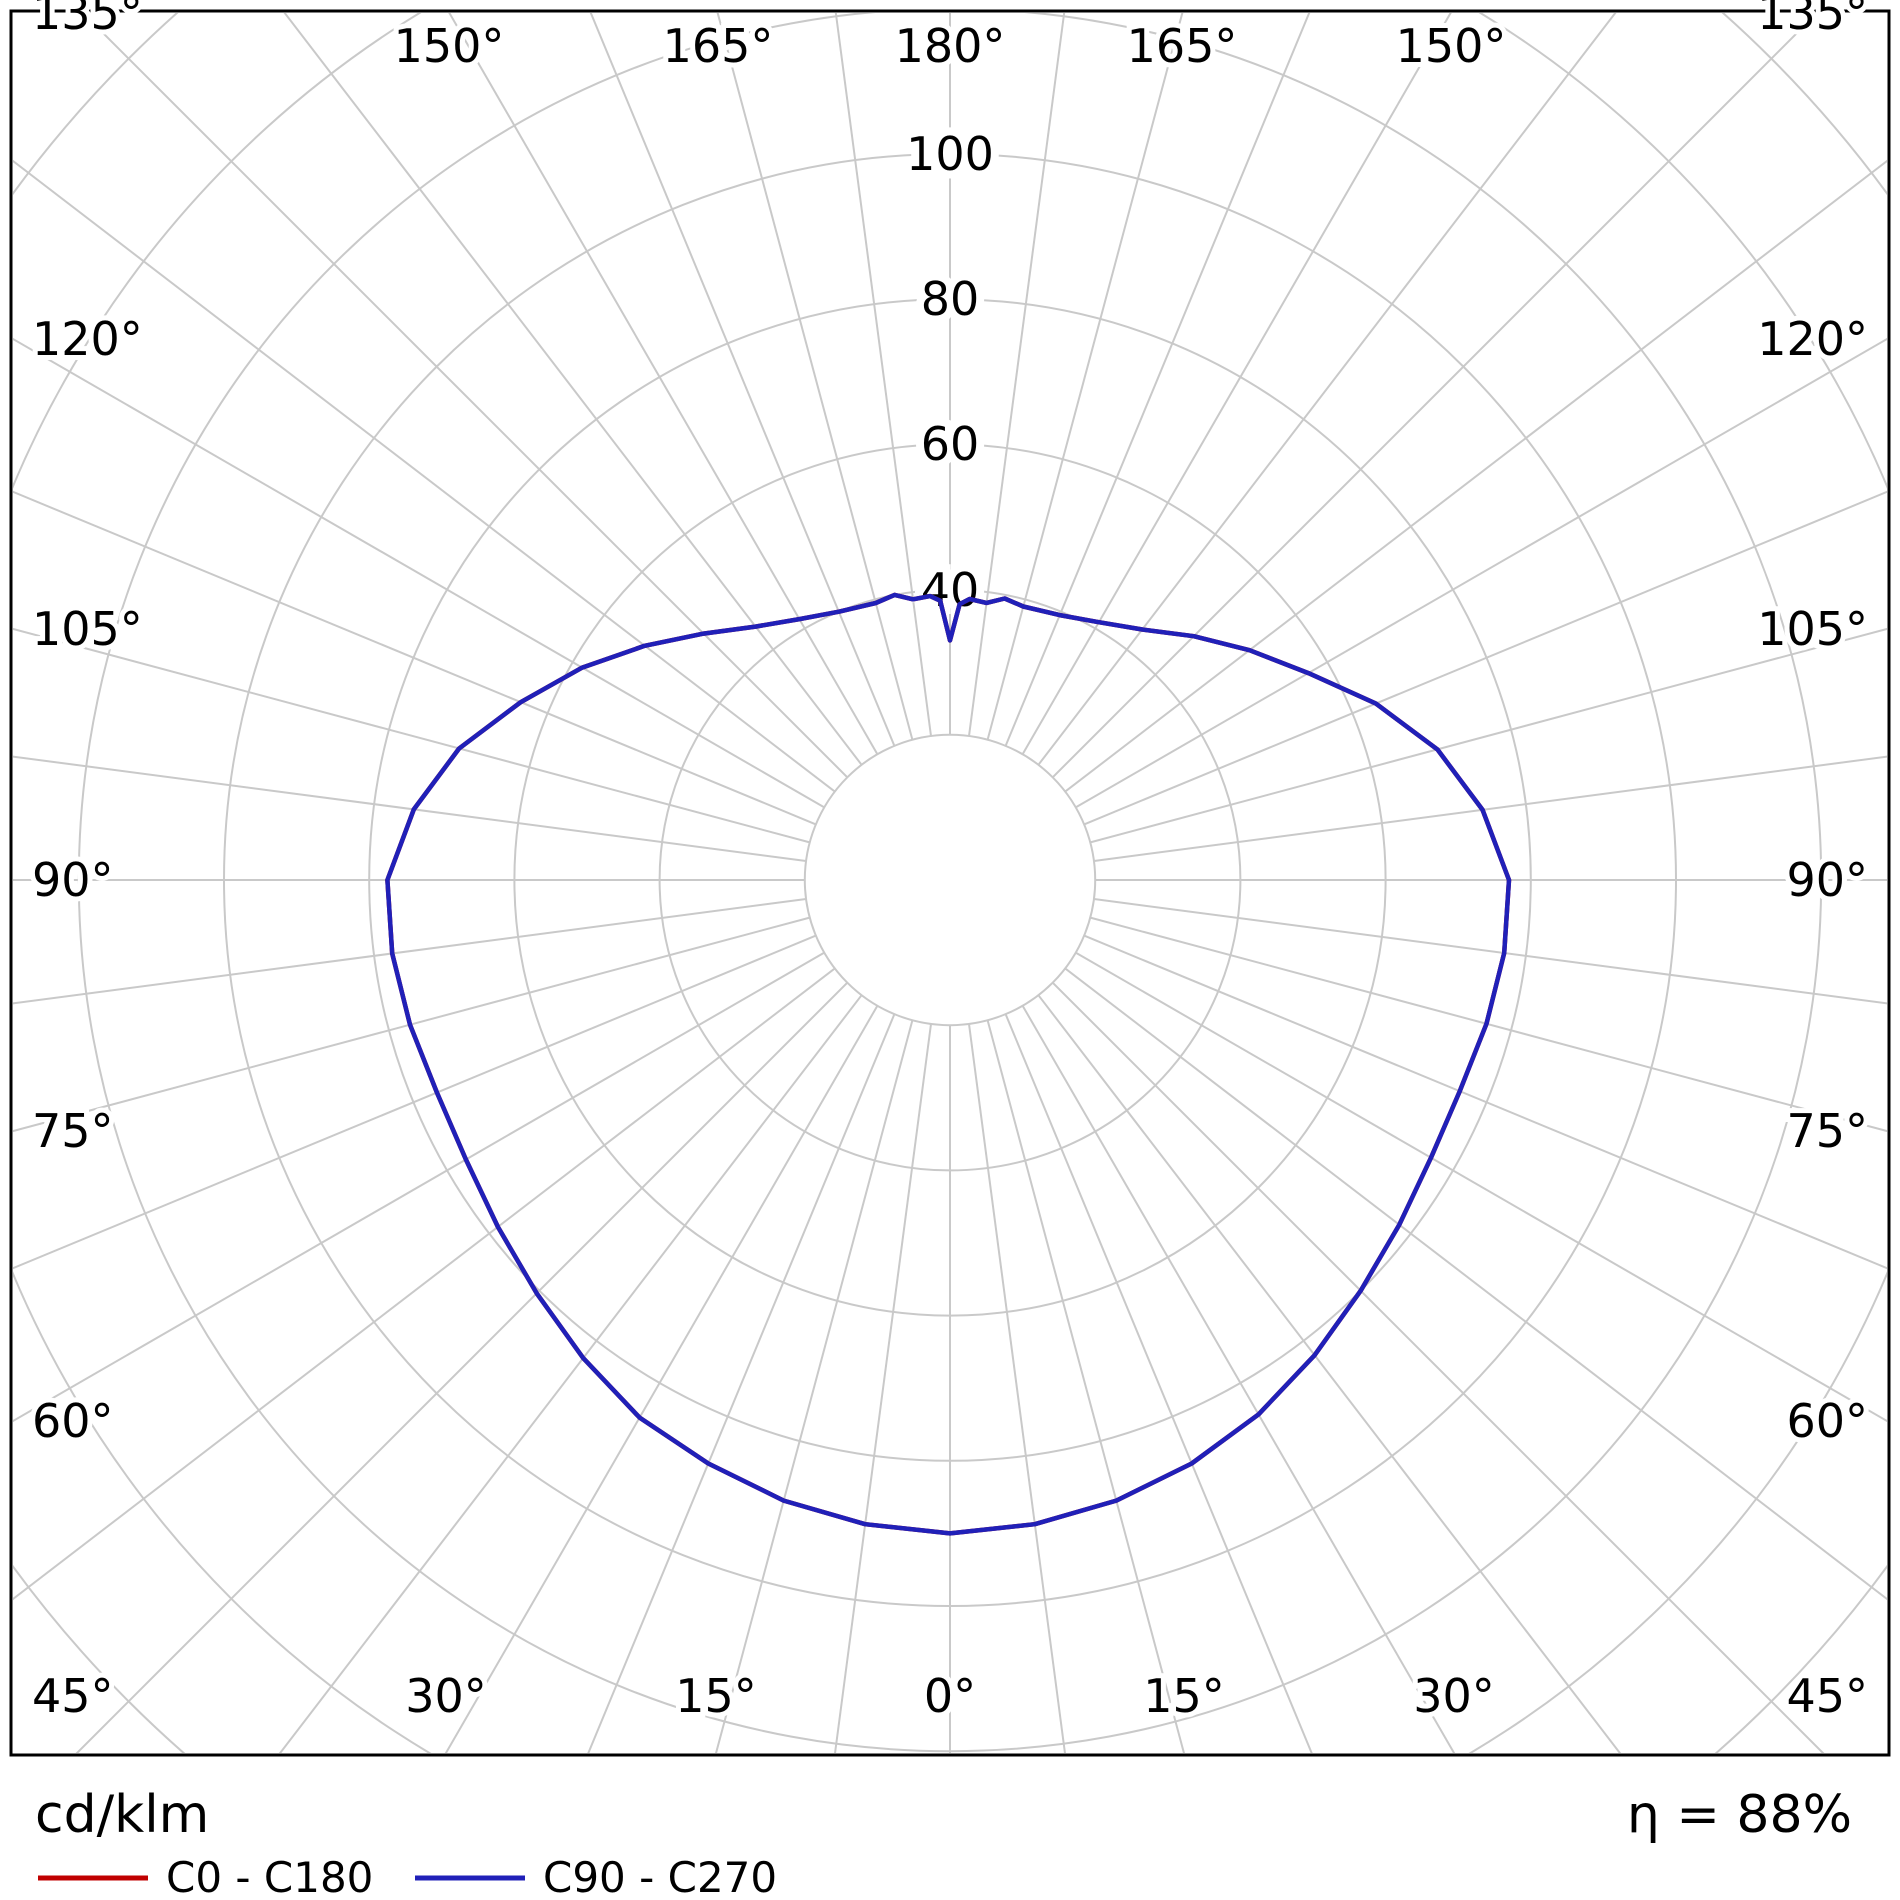  I want to click on radial-tick-label: 40, so click(950, 590).